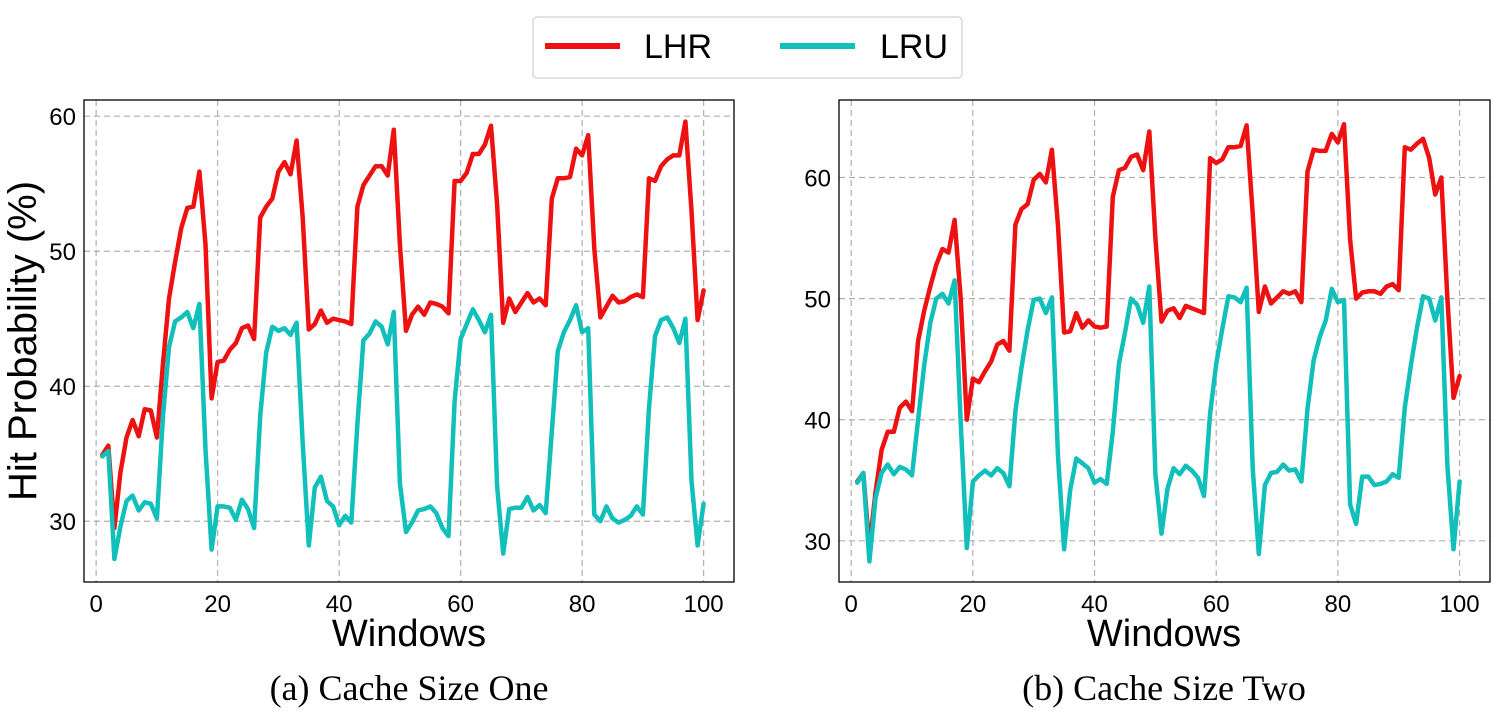  I want to click on legend-label-lhr: LHR, so click(678, 47).